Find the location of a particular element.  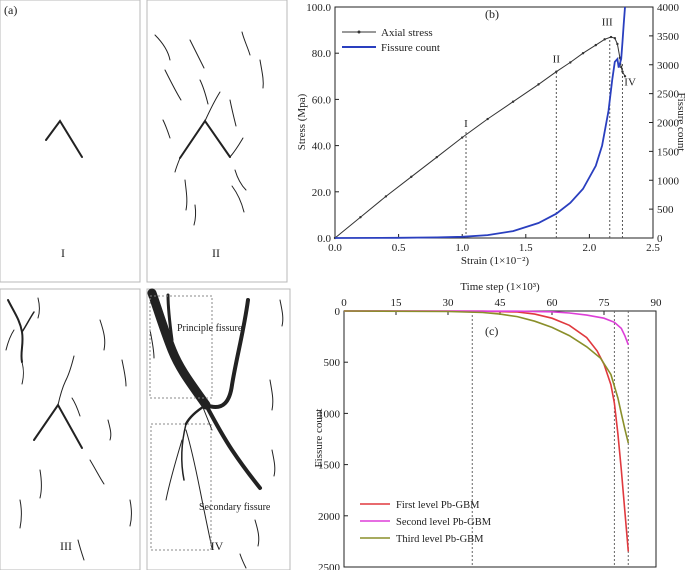

chart-b-xtick-label: 2.0 is located at coordinates (590, 248).